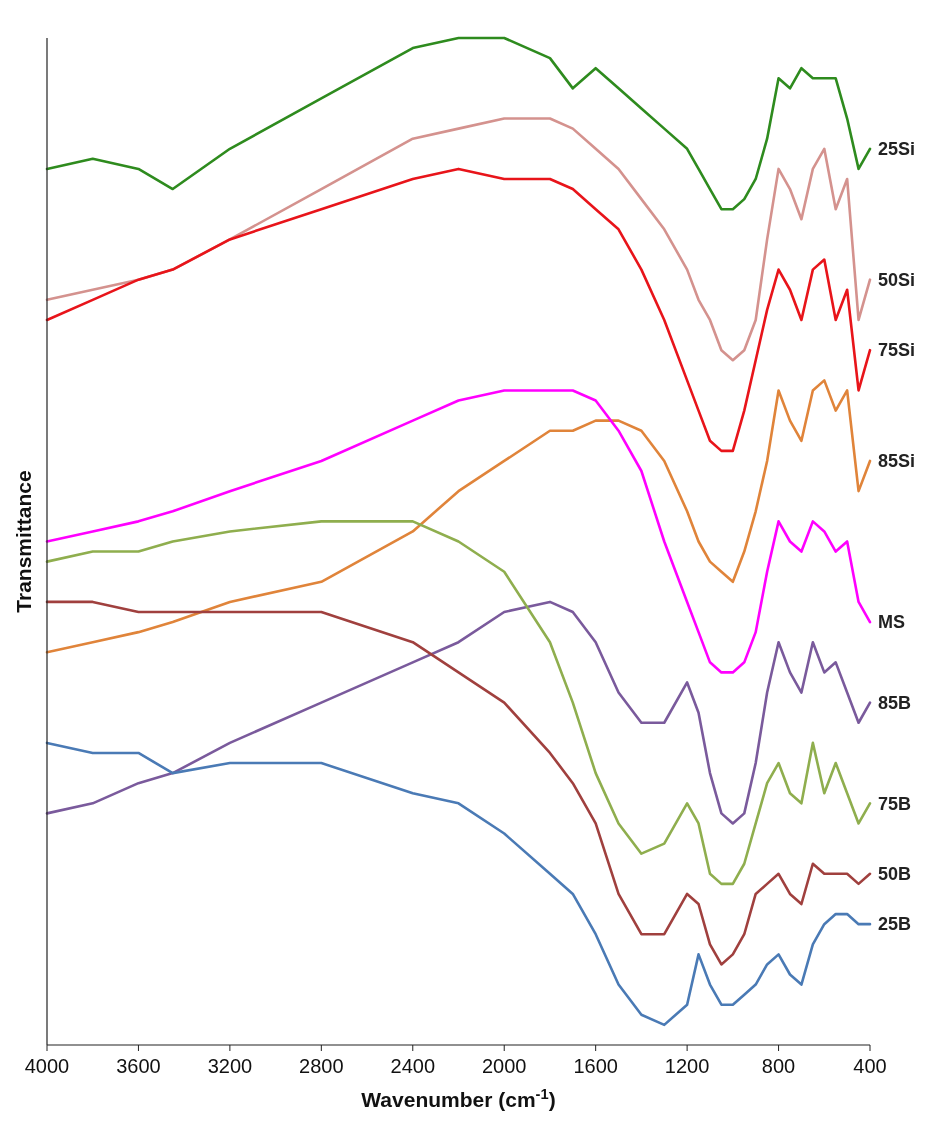  I want to click on x-tick-label: 2800, so click(321, 1066).